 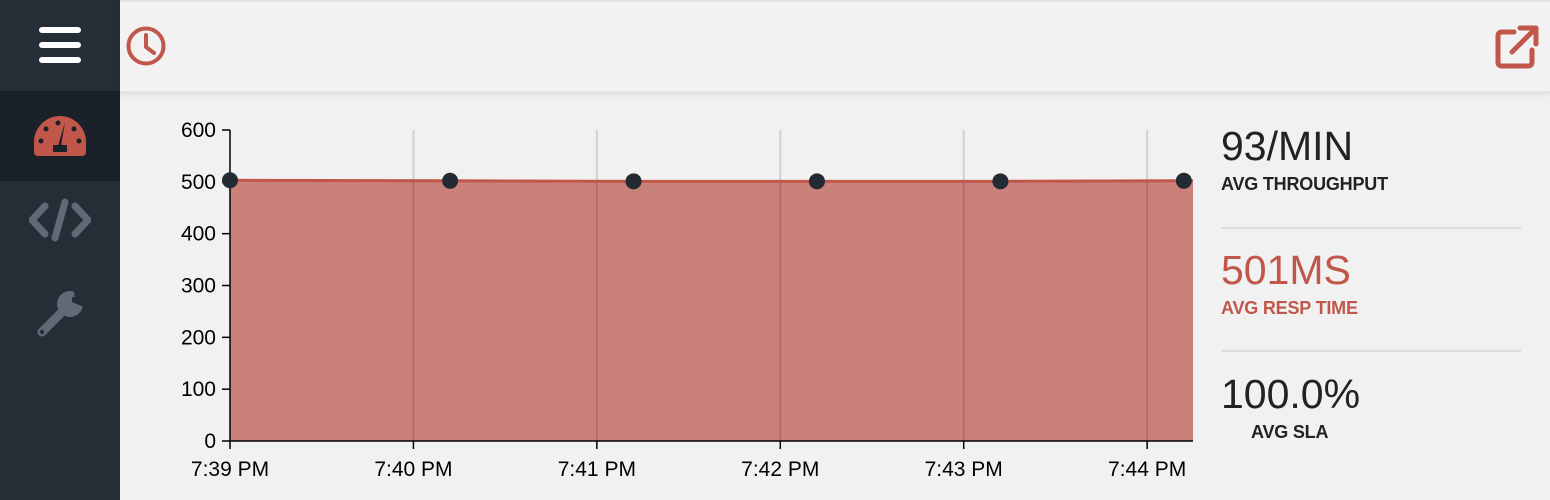 I want to click on sidebar-item-tools, so click(x=60, y=314).